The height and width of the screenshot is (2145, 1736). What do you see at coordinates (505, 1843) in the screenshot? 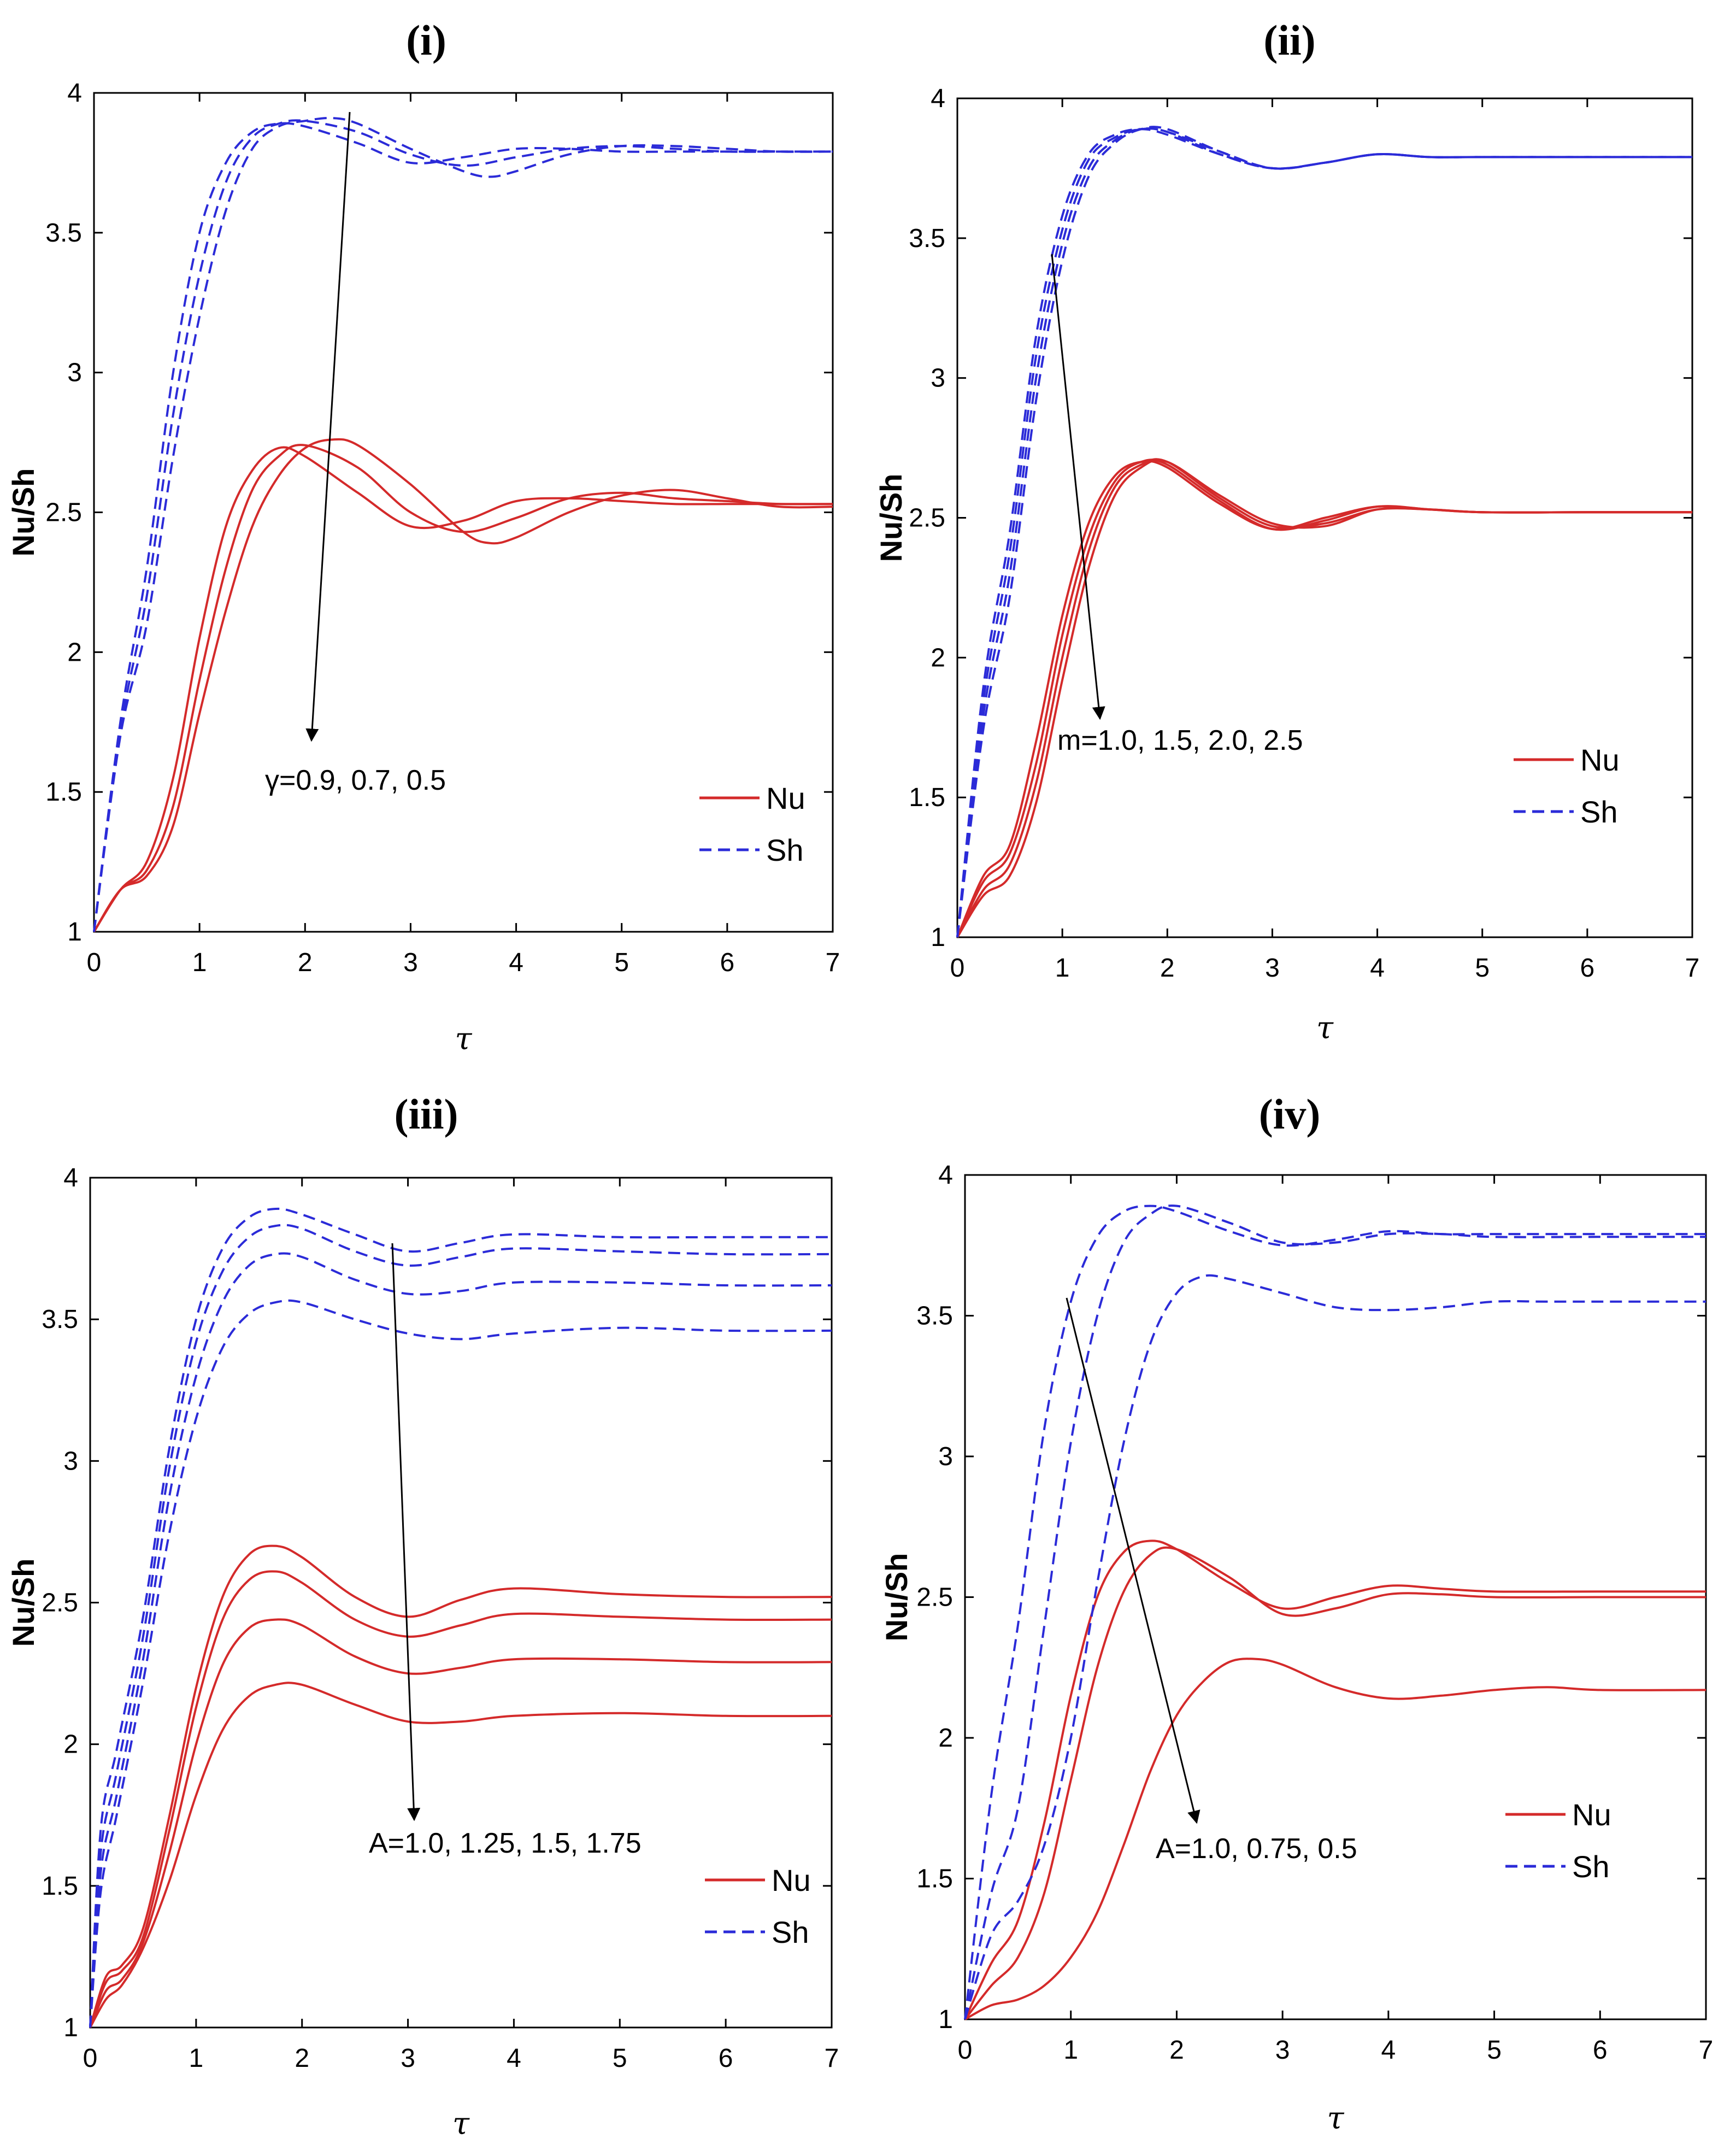
I see `annotation-label: A=1.0, 1.25, 1.5, 1.75` at bounding box center [505, 1843].